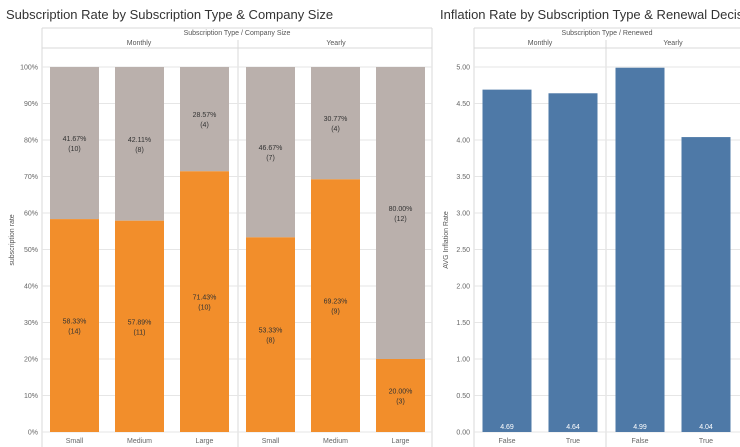 This screenshot has width=740, height=447. What do you see at coordinates (606, 427) in the screenshot?
I see `inflation-bar-labels: 4.69 4.64 4.99 4.04` at bounding box center [606, 427].